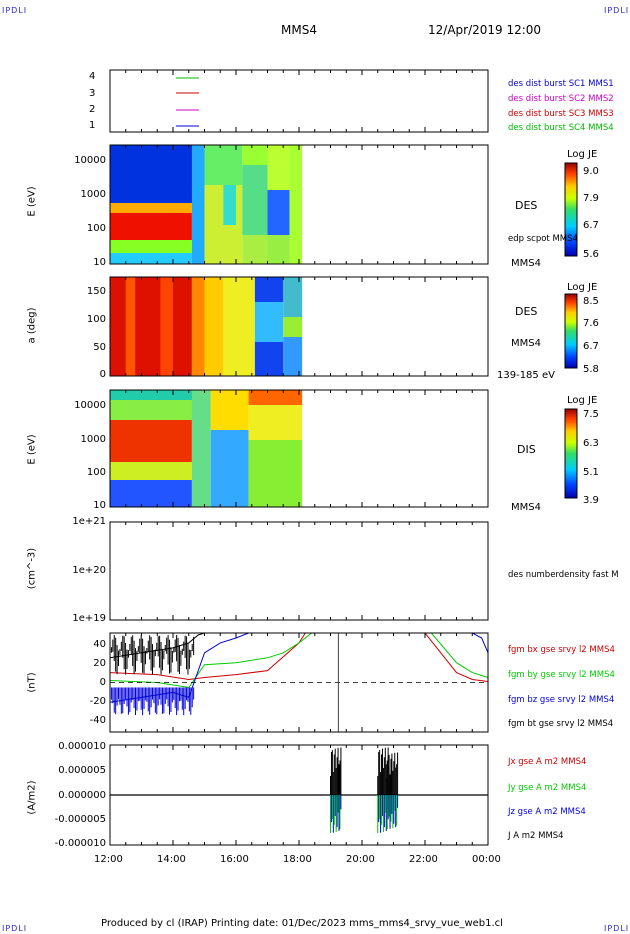 The height and width of the screenshot is (934, 630). I want to click on des-energy-ytick: 100, so click(96, 228).